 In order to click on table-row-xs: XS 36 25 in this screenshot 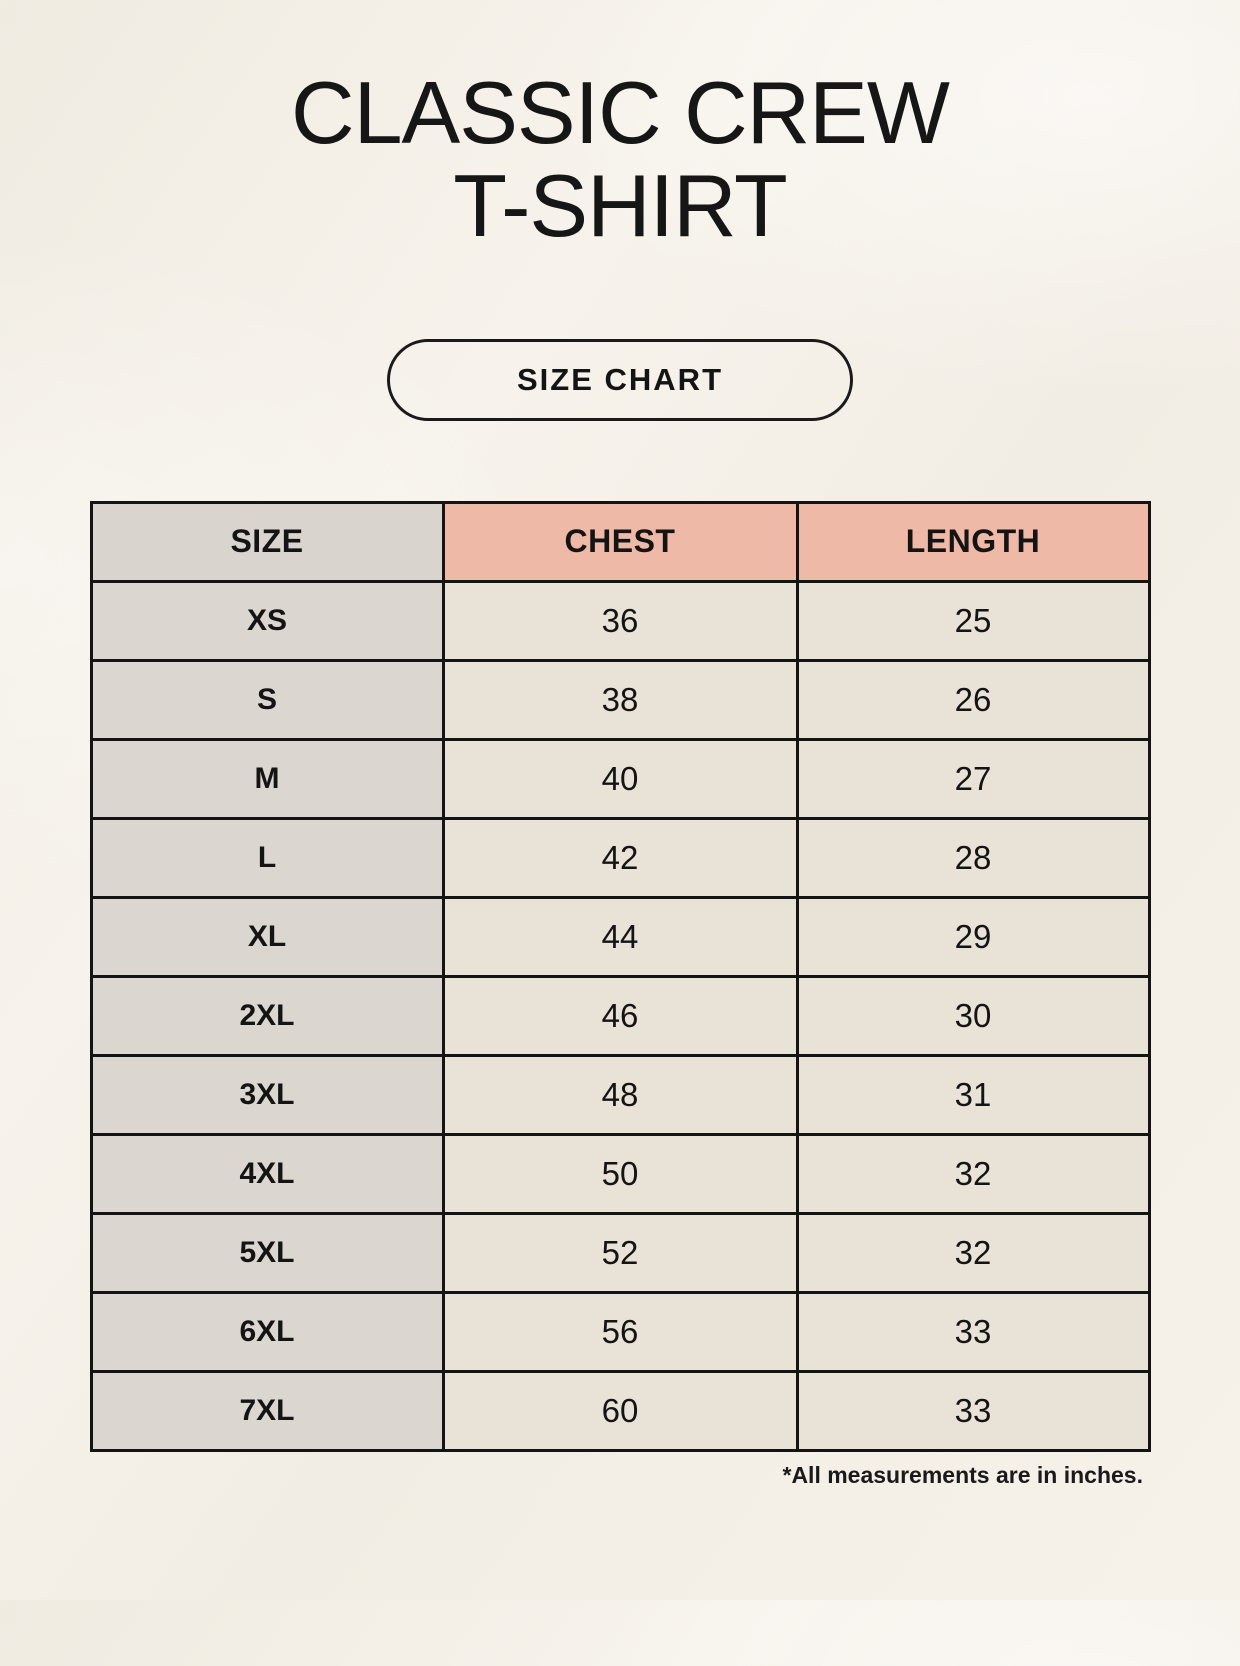, I will do `click(620, 620)`.